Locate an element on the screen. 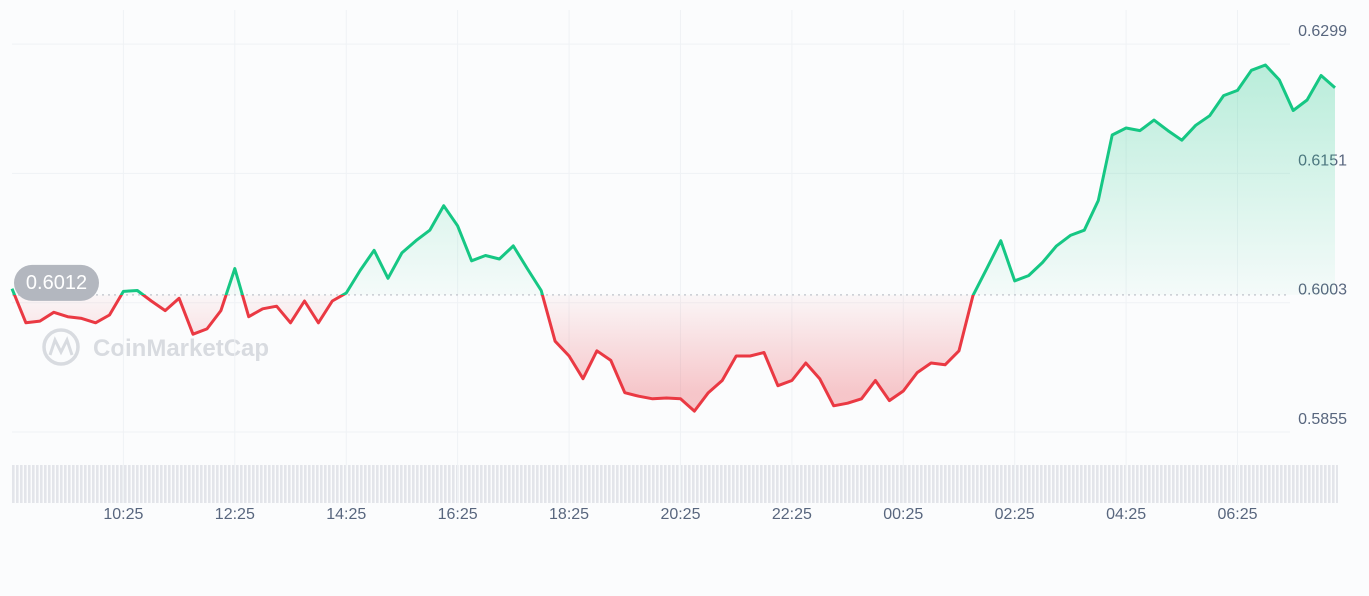 The width and height of the screenshot is (1369, 596). x-tick-label: 22:25 is located at coordinates (792, 514).